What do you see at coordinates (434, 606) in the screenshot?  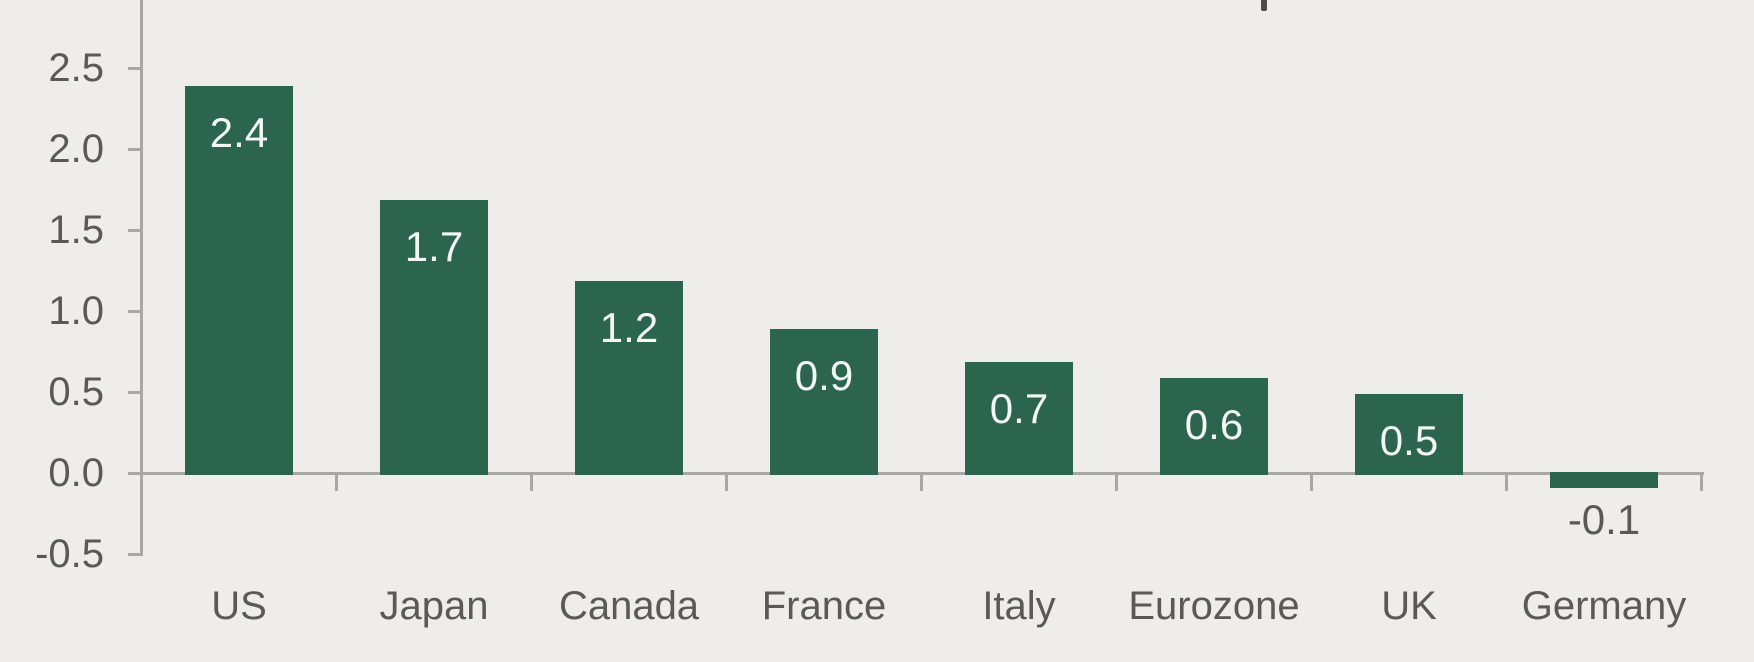 I see `x-axis-category-label: Japan` at bounding box center [434, 606].